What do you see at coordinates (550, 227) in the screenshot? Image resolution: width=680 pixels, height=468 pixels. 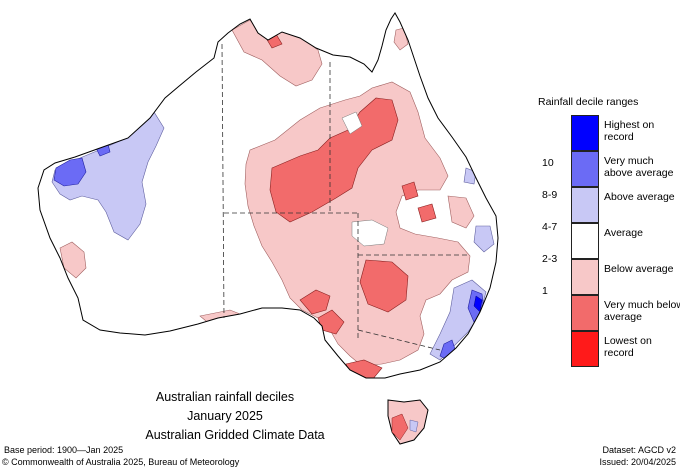 I see `range-label: 4-7` at bounding box center [550, 227].